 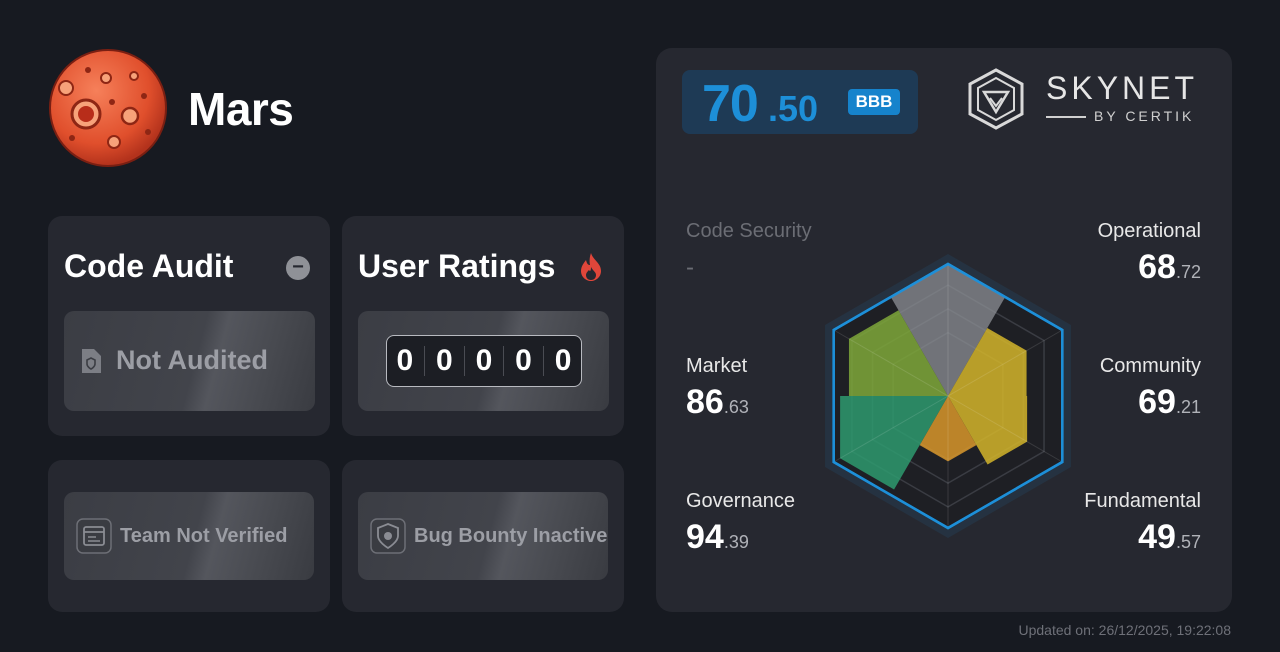 What do you see at coordinates (94, 536) in the screenshot?
I see `id-card-icon` at bounding box center [94, 536].